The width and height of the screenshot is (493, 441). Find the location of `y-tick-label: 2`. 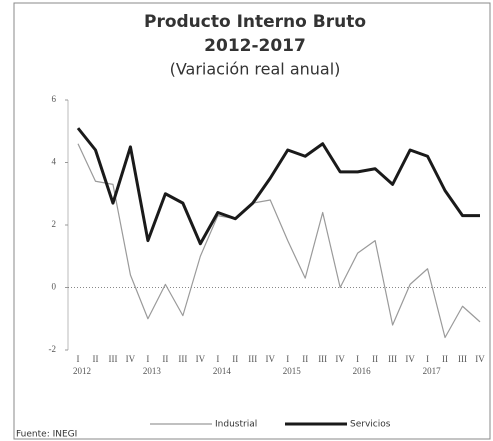

y-tick-label: 2 is located at coordinates (54, 224).